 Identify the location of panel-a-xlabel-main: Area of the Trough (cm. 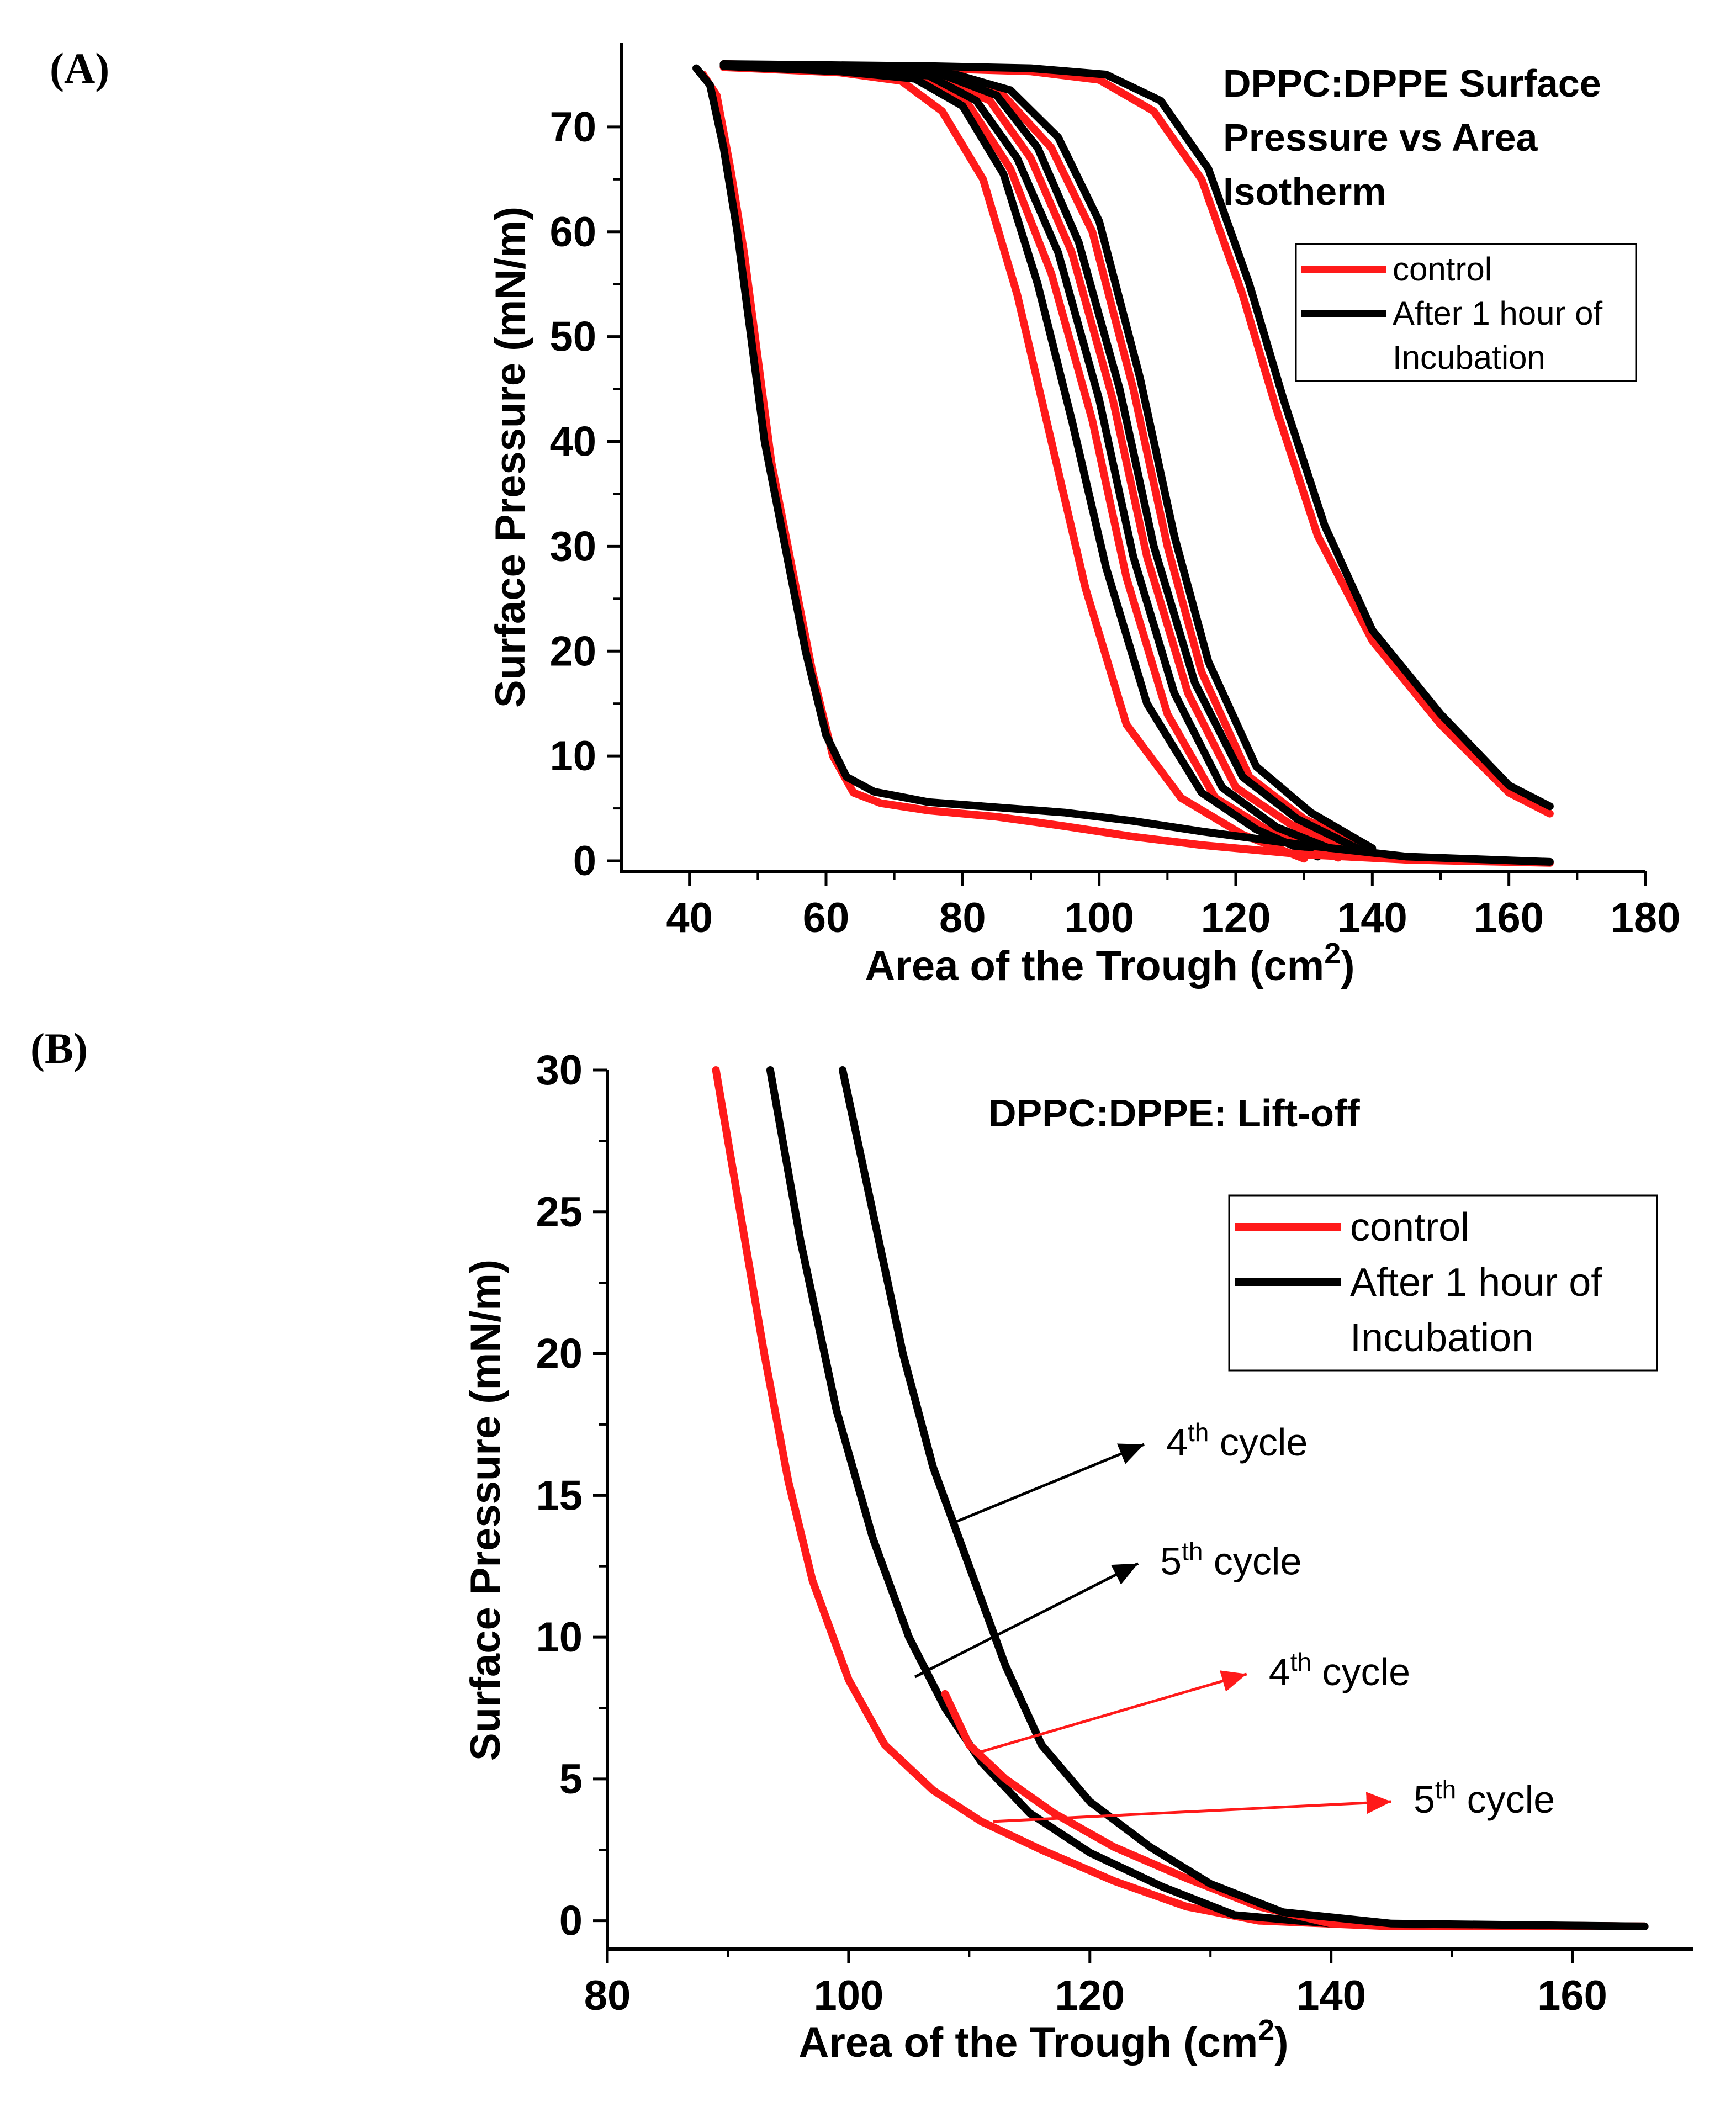
(1094, 966).